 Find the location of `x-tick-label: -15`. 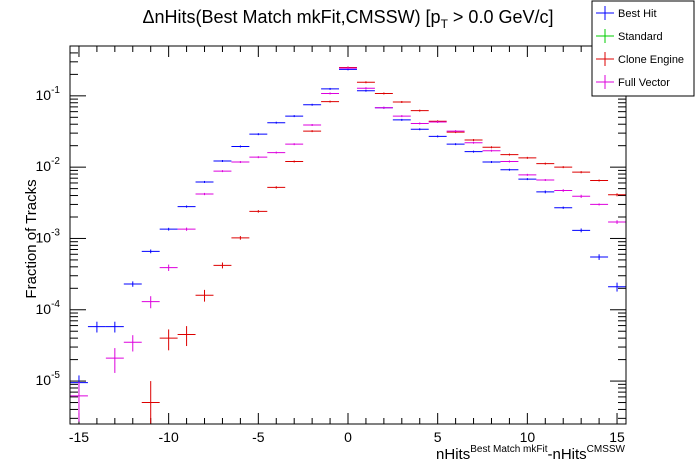

x-tick-label: -15 is located at coordinates (79, 437).